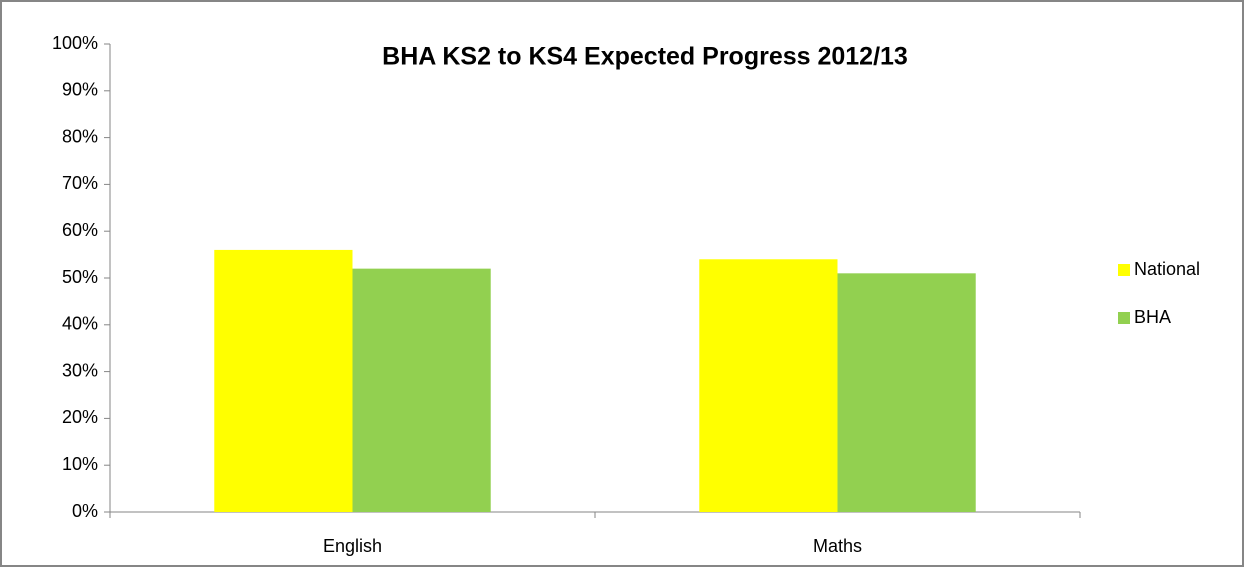 The width and height of the screenshot is (1244, 567). I want to click on y-tick-label: 30%, so click(80, 370).